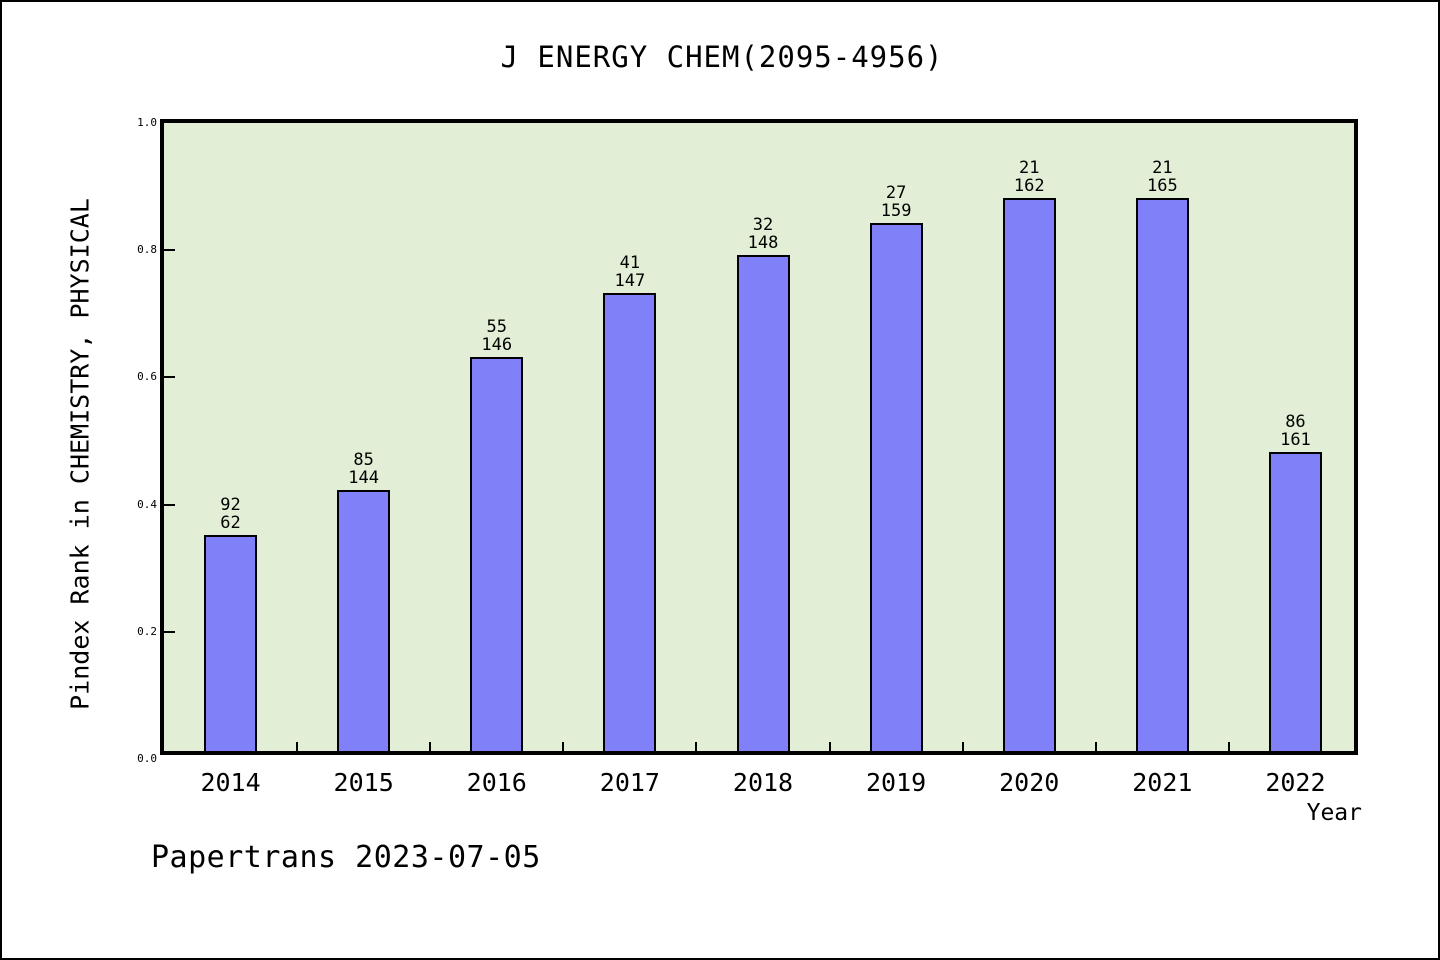  What do you see at coordinates (497, 554) in the screenshot?
I see `bar-2016` at bounding box center [497, 554].